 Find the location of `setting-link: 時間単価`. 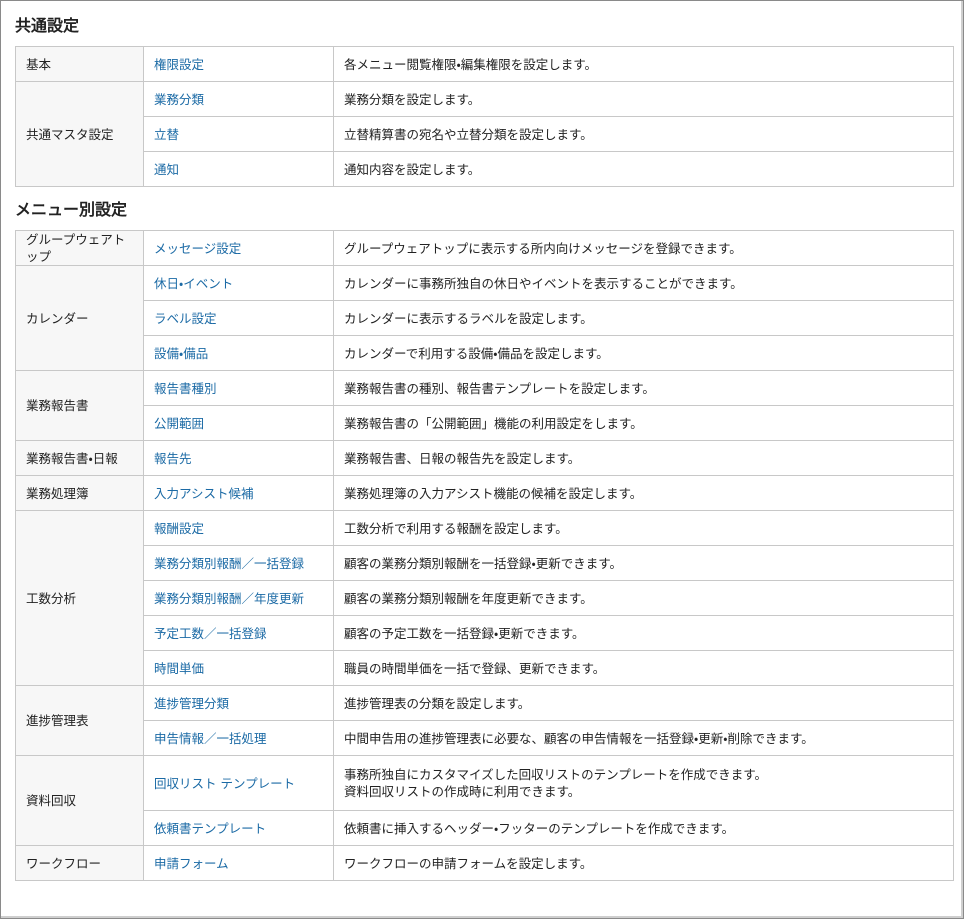

setting-link: 時間単価 is located at coordinates (238, 668).